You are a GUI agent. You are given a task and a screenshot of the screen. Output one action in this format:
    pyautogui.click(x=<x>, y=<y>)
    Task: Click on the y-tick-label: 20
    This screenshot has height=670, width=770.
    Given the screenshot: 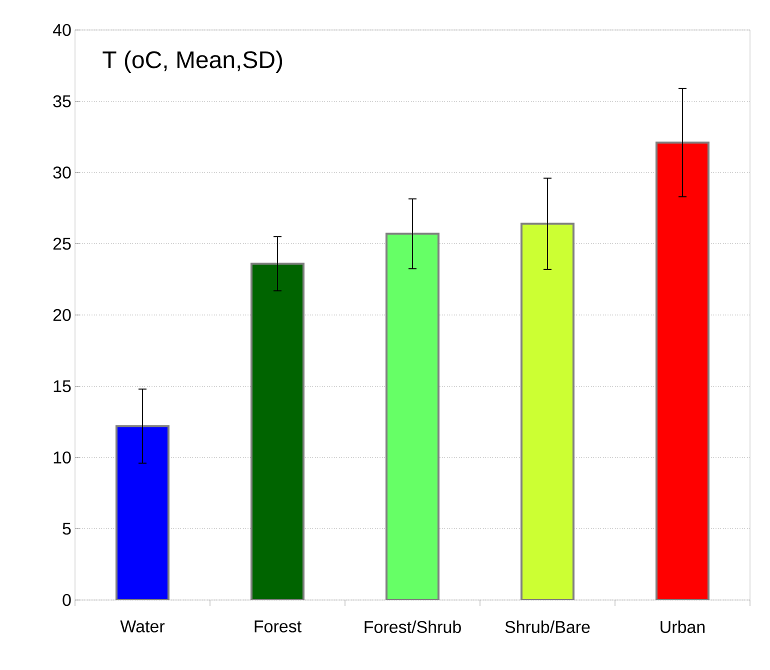 What is the action you would take?
    pyautogui.click(x=62, y=315)
    